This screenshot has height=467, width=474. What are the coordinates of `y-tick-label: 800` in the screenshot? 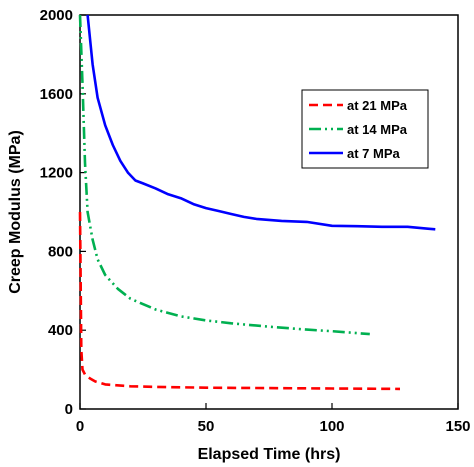 It's located at (60, 251).